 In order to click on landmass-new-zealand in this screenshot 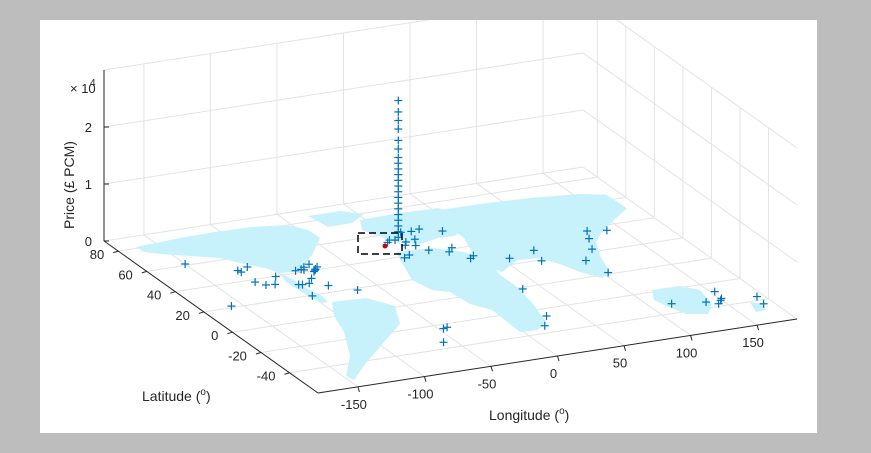, I will do `click(758, 307)`.